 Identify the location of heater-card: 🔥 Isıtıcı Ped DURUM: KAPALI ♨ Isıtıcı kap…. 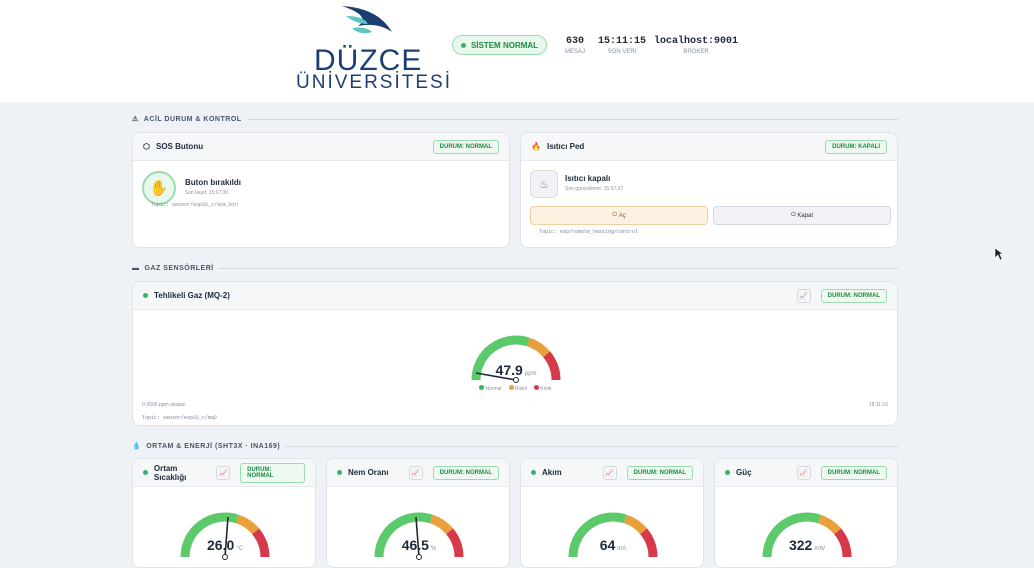
(709, 190).